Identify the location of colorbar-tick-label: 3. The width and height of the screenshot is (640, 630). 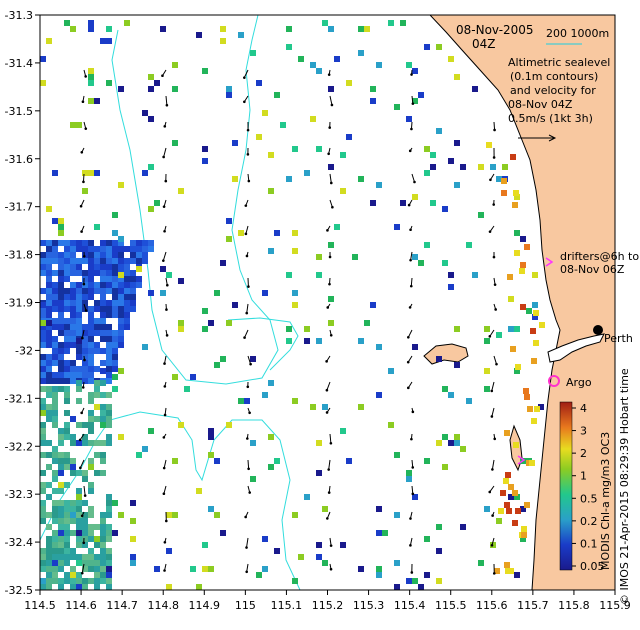
(583, 431).